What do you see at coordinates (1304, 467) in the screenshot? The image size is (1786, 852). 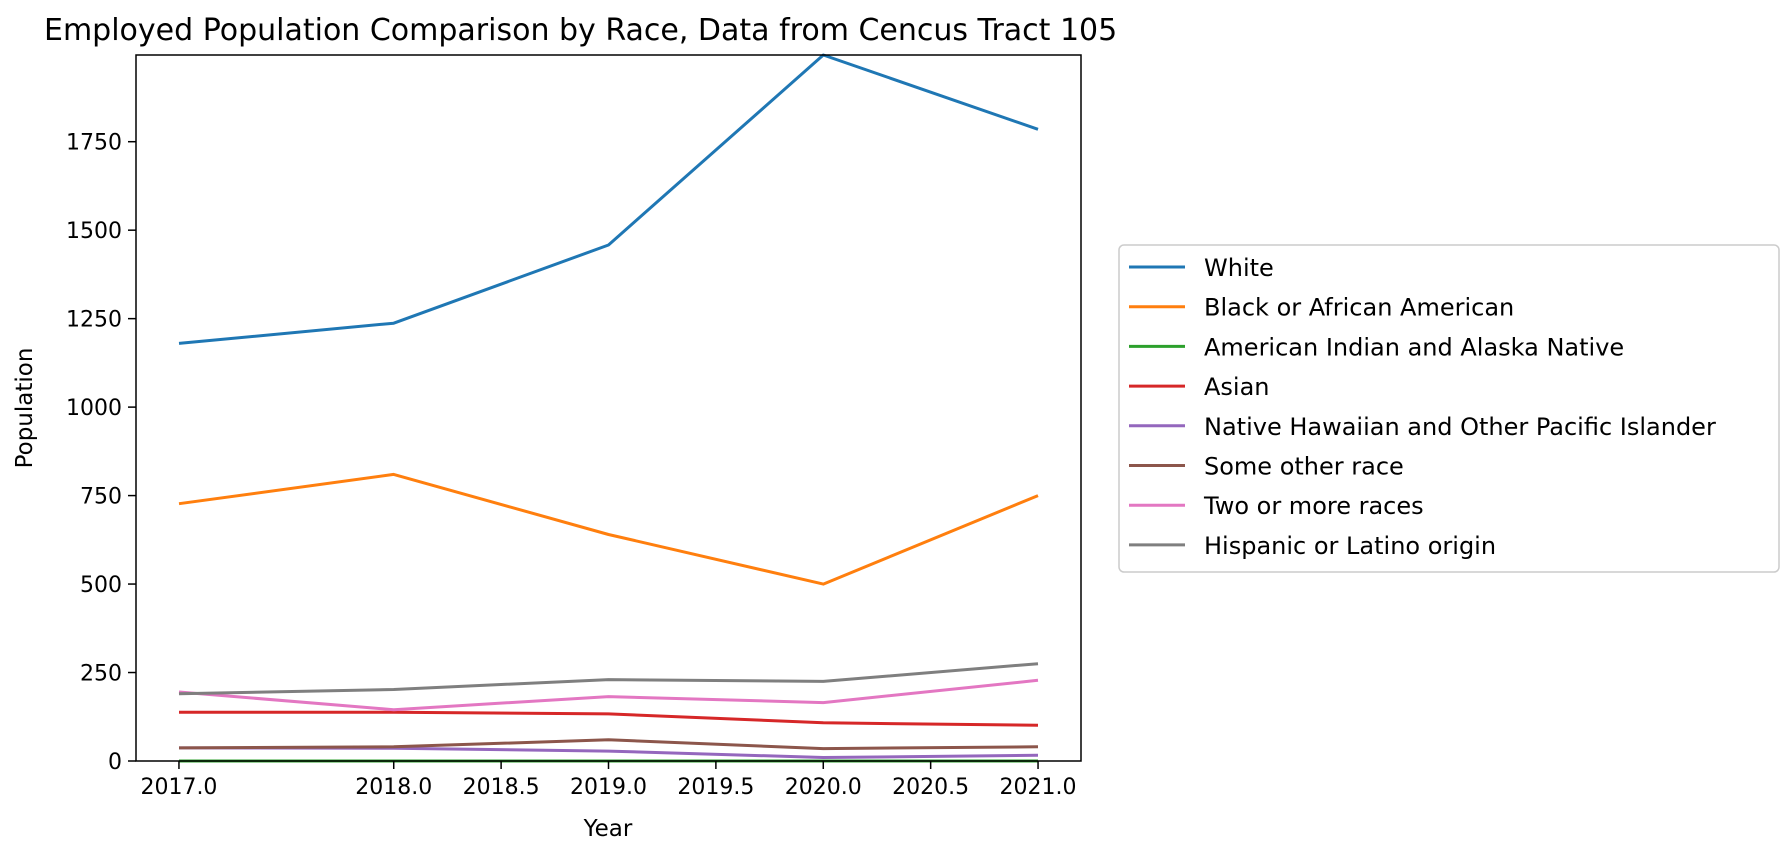 I see `legend-label: Some other race` at bounding box center [1304, 467].